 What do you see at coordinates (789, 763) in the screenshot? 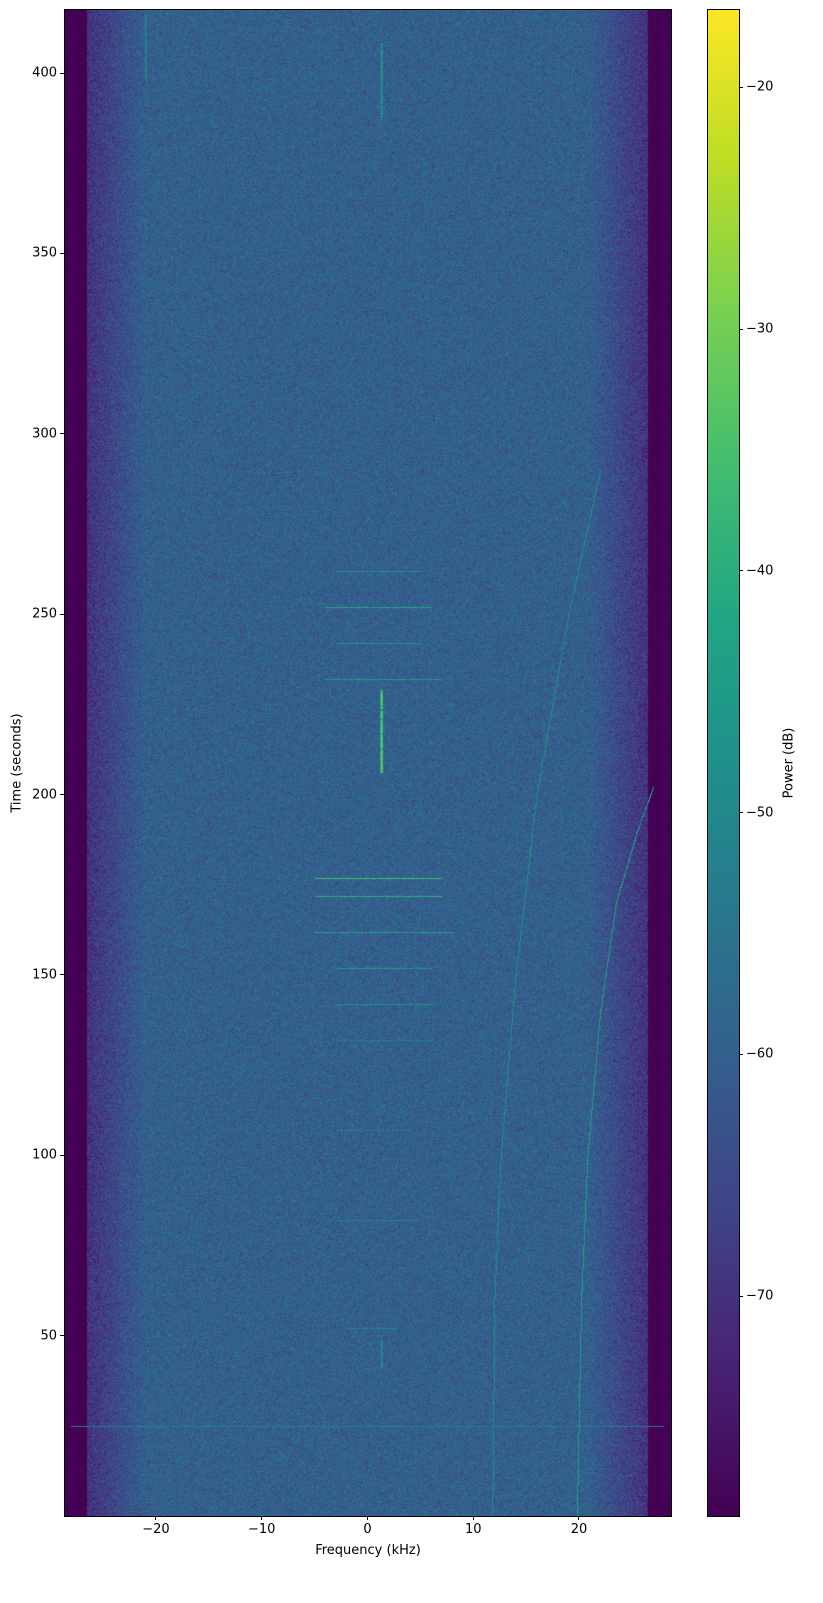
I see `colorbar-label: Power (dB)` at bounding box center [789, 763].